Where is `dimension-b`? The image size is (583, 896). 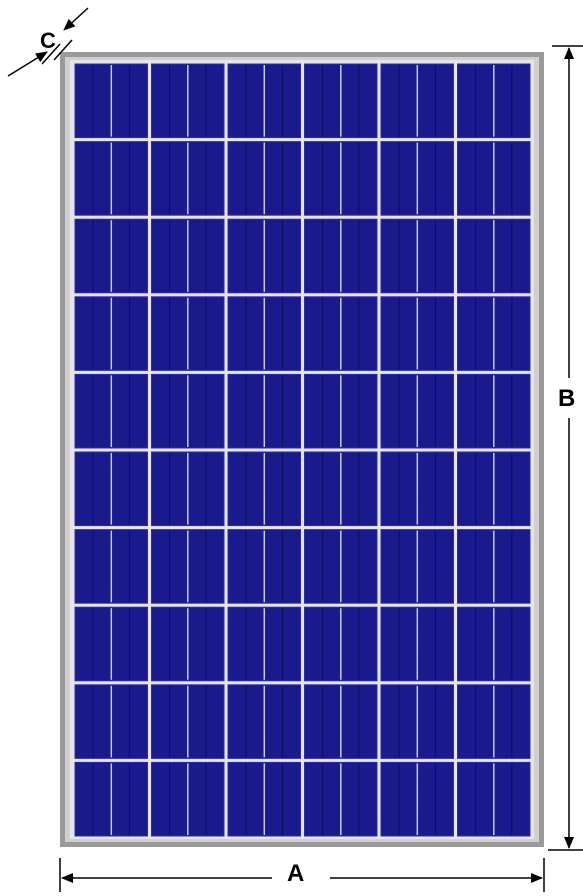 dimension-b is located at coordinates (565, 448).